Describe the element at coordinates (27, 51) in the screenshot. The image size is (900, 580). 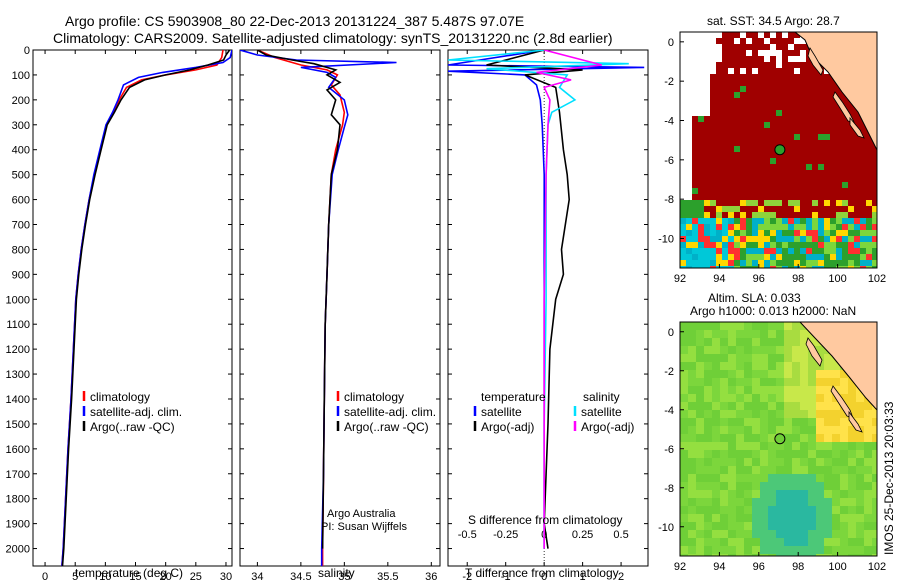
I see `y-tick-label: 0` at that location.